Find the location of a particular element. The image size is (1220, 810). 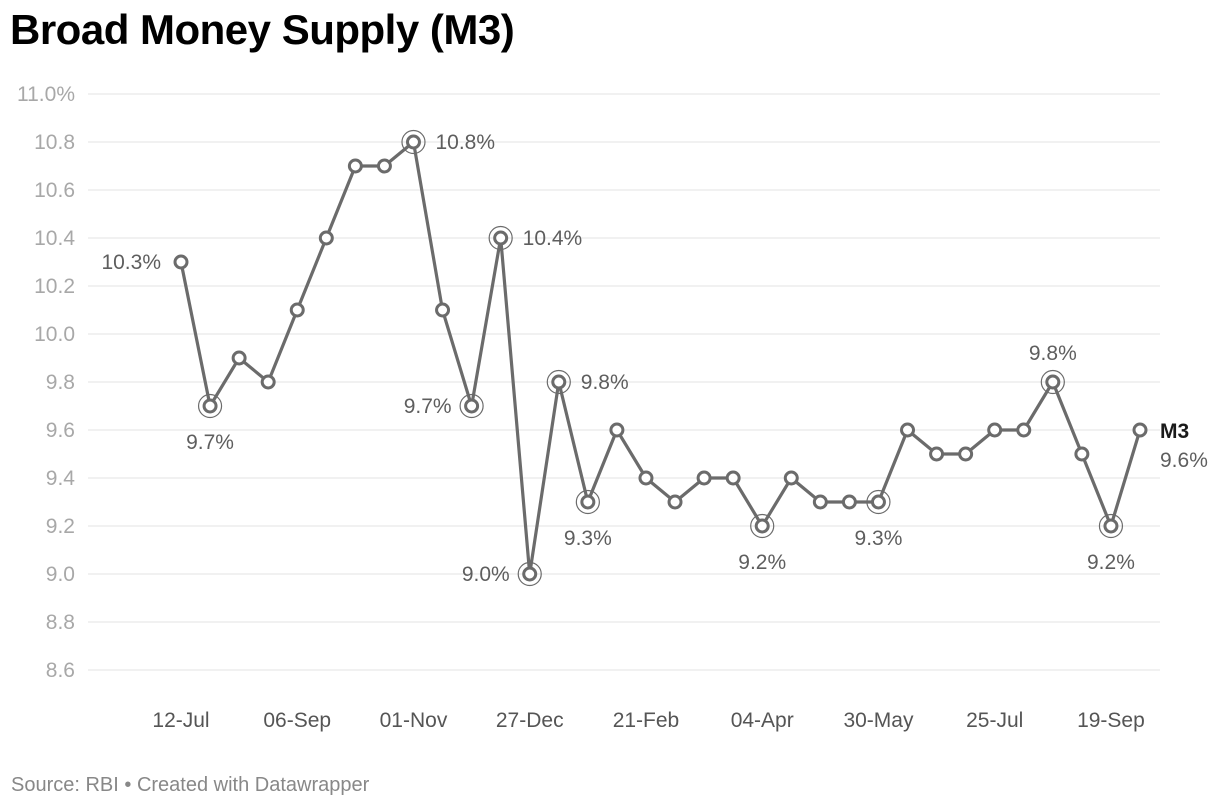

x-tick-label: 12-Jul is located at coordinates (180, 720).